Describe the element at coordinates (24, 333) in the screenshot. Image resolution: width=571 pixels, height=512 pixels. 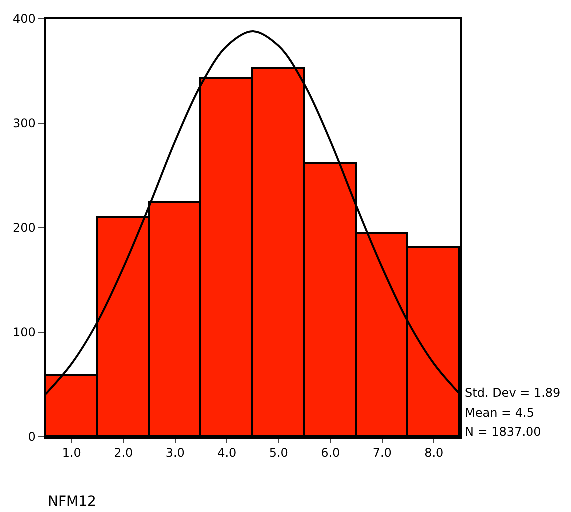
I see `y-tick-label: 100` at that location.